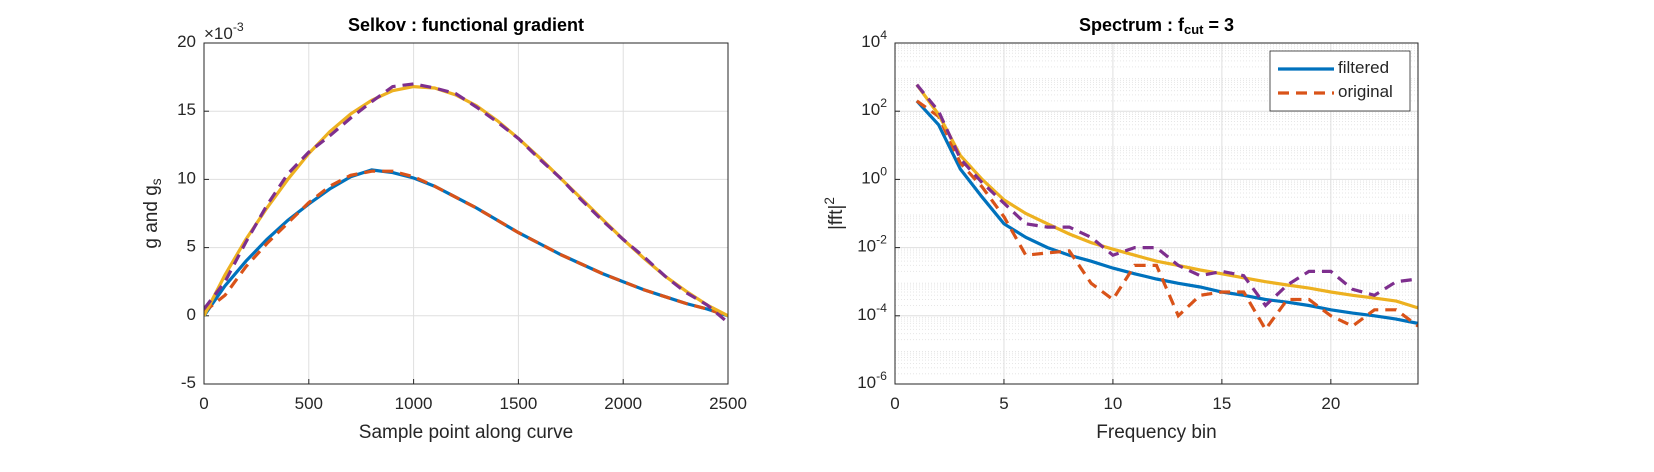  I want to click on y-tick-label: 10⁻⁶, so click(872, 380).